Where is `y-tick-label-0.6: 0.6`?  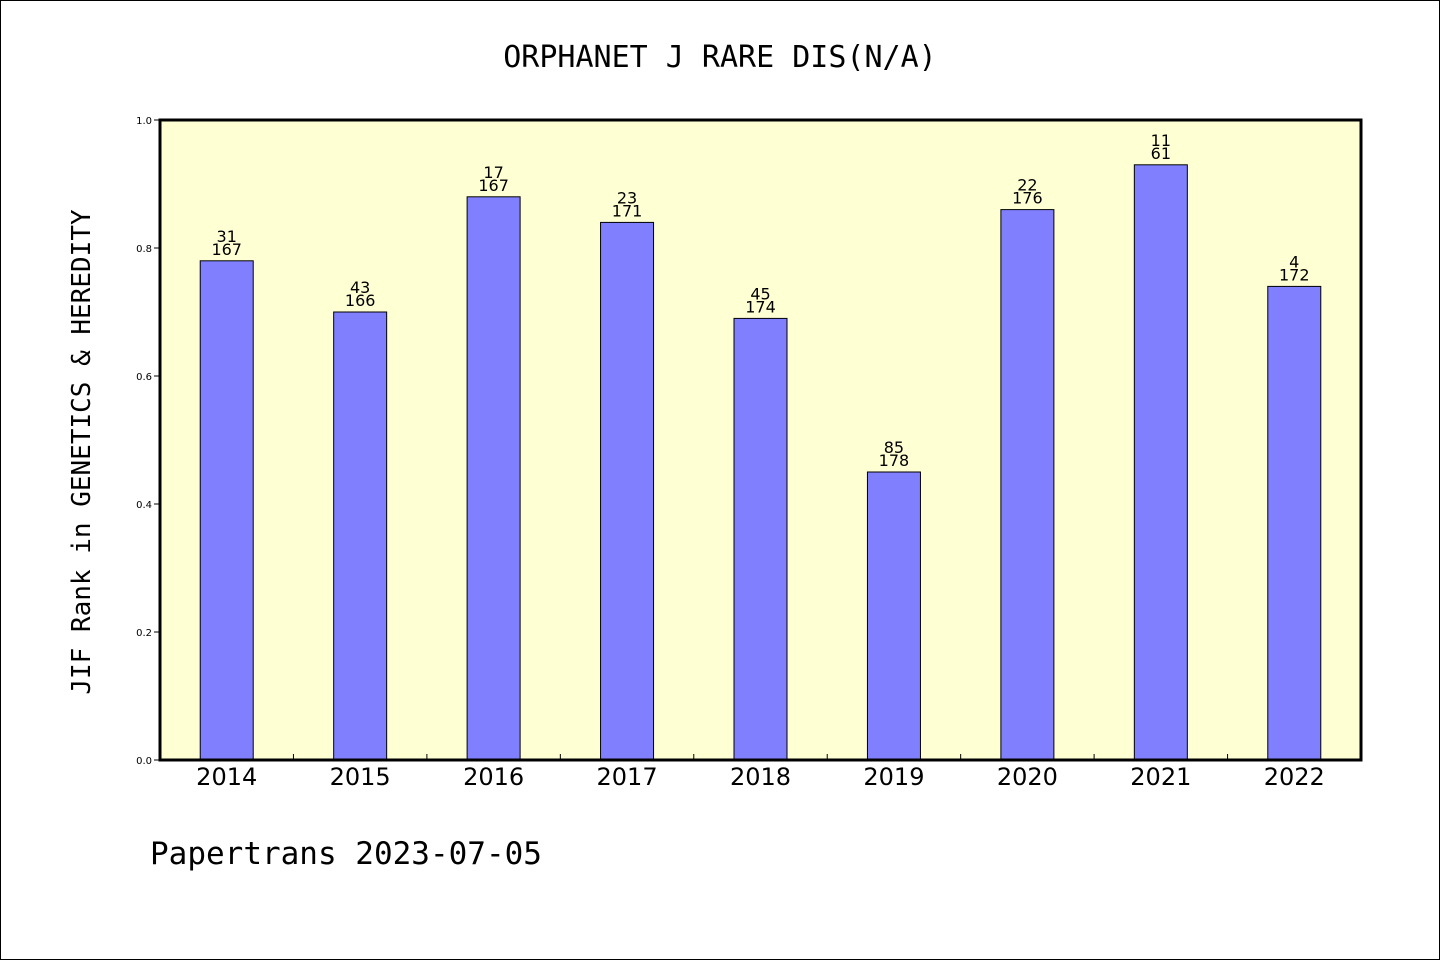
y-tick-label-0.6: 0.6 is located at coordinates (144, 377).